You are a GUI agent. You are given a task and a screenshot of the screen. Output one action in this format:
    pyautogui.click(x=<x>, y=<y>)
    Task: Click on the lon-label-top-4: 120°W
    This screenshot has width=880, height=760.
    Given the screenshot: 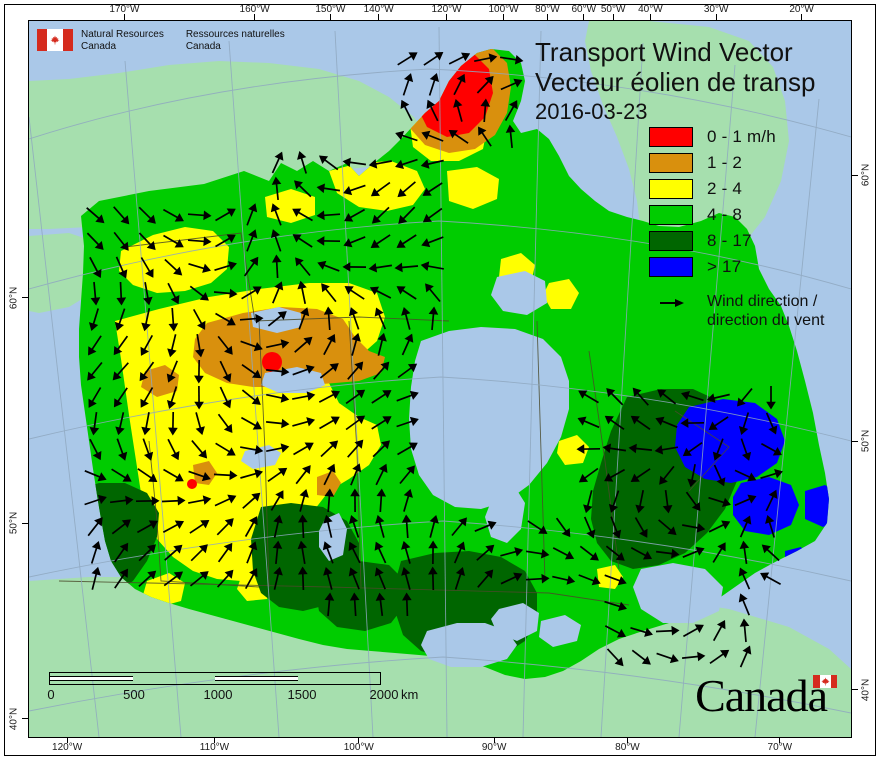 What is the action you would take?
    pyautogui.click(x=446, y=9)
    